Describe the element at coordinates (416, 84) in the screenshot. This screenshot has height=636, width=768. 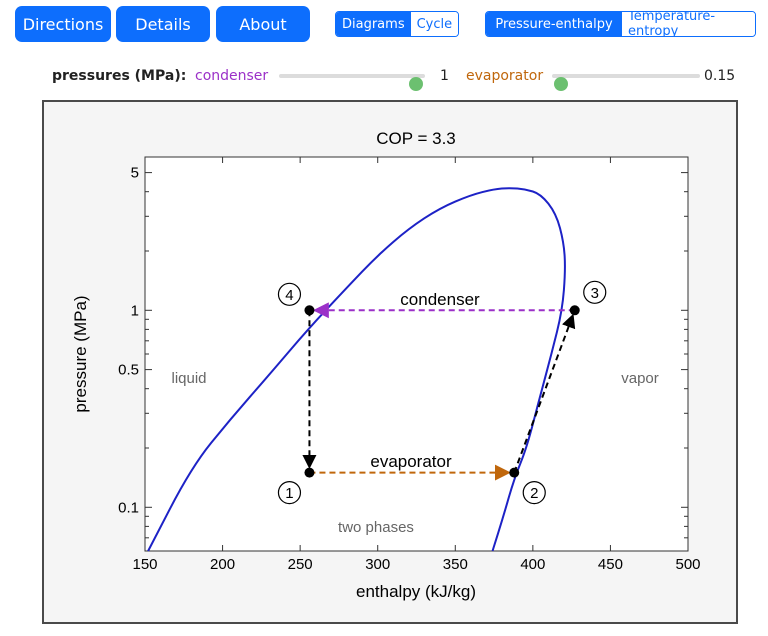
I see `condenser-slider-thumb` at that location.